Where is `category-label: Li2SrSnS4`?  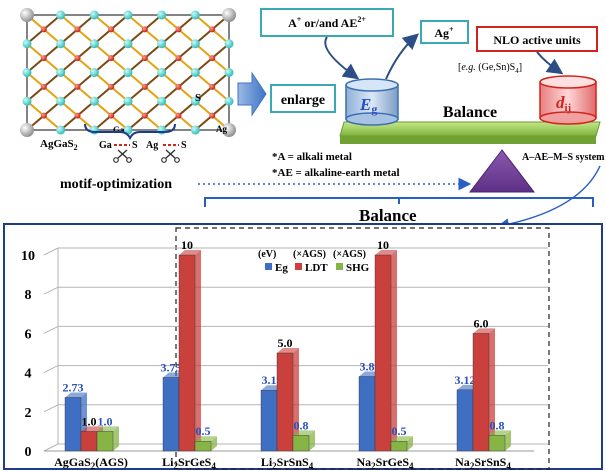 category-label: Li2SrSnS4 is located at coordinates (287, 463).